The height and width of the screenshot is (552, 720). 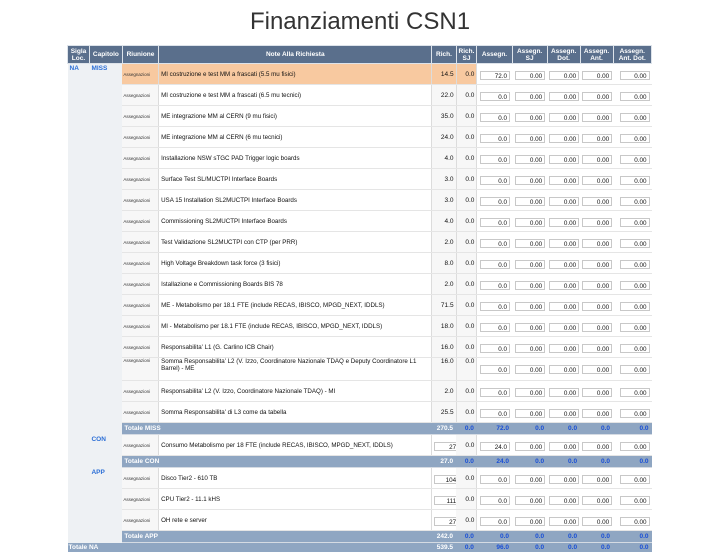 I want to click on assegn-input: 24.0, so click(x=495, y=446).